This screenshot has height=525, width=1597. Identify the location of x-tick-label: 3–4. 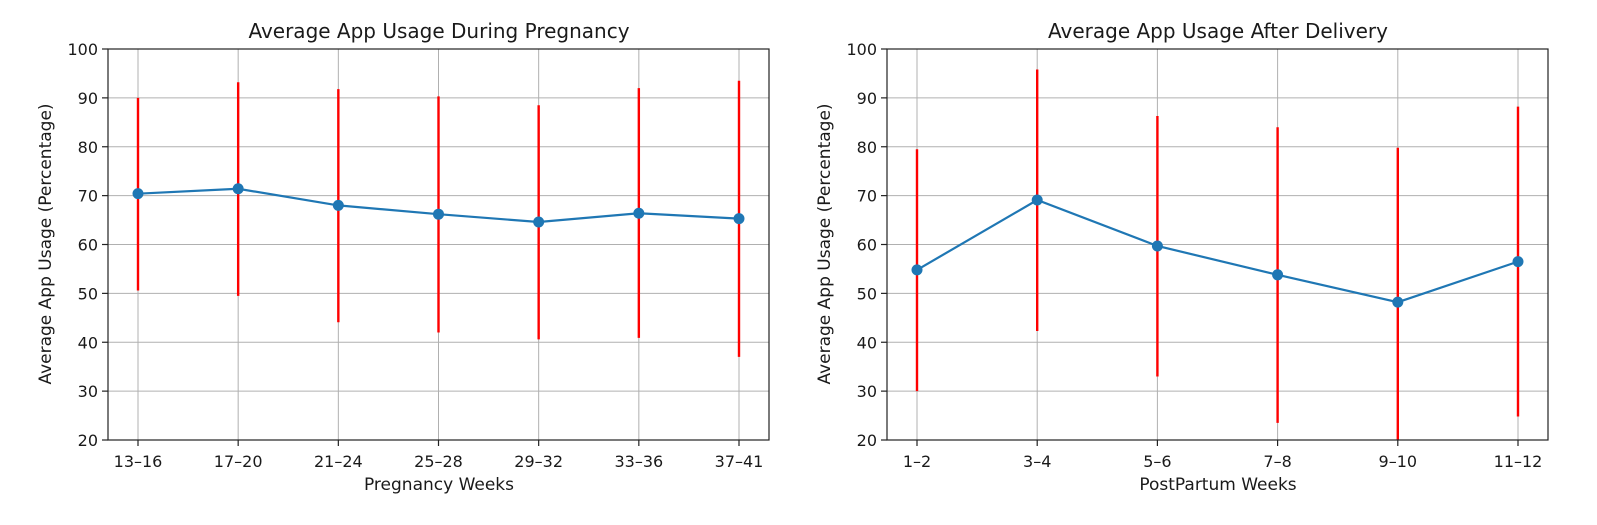
(1037, 461).